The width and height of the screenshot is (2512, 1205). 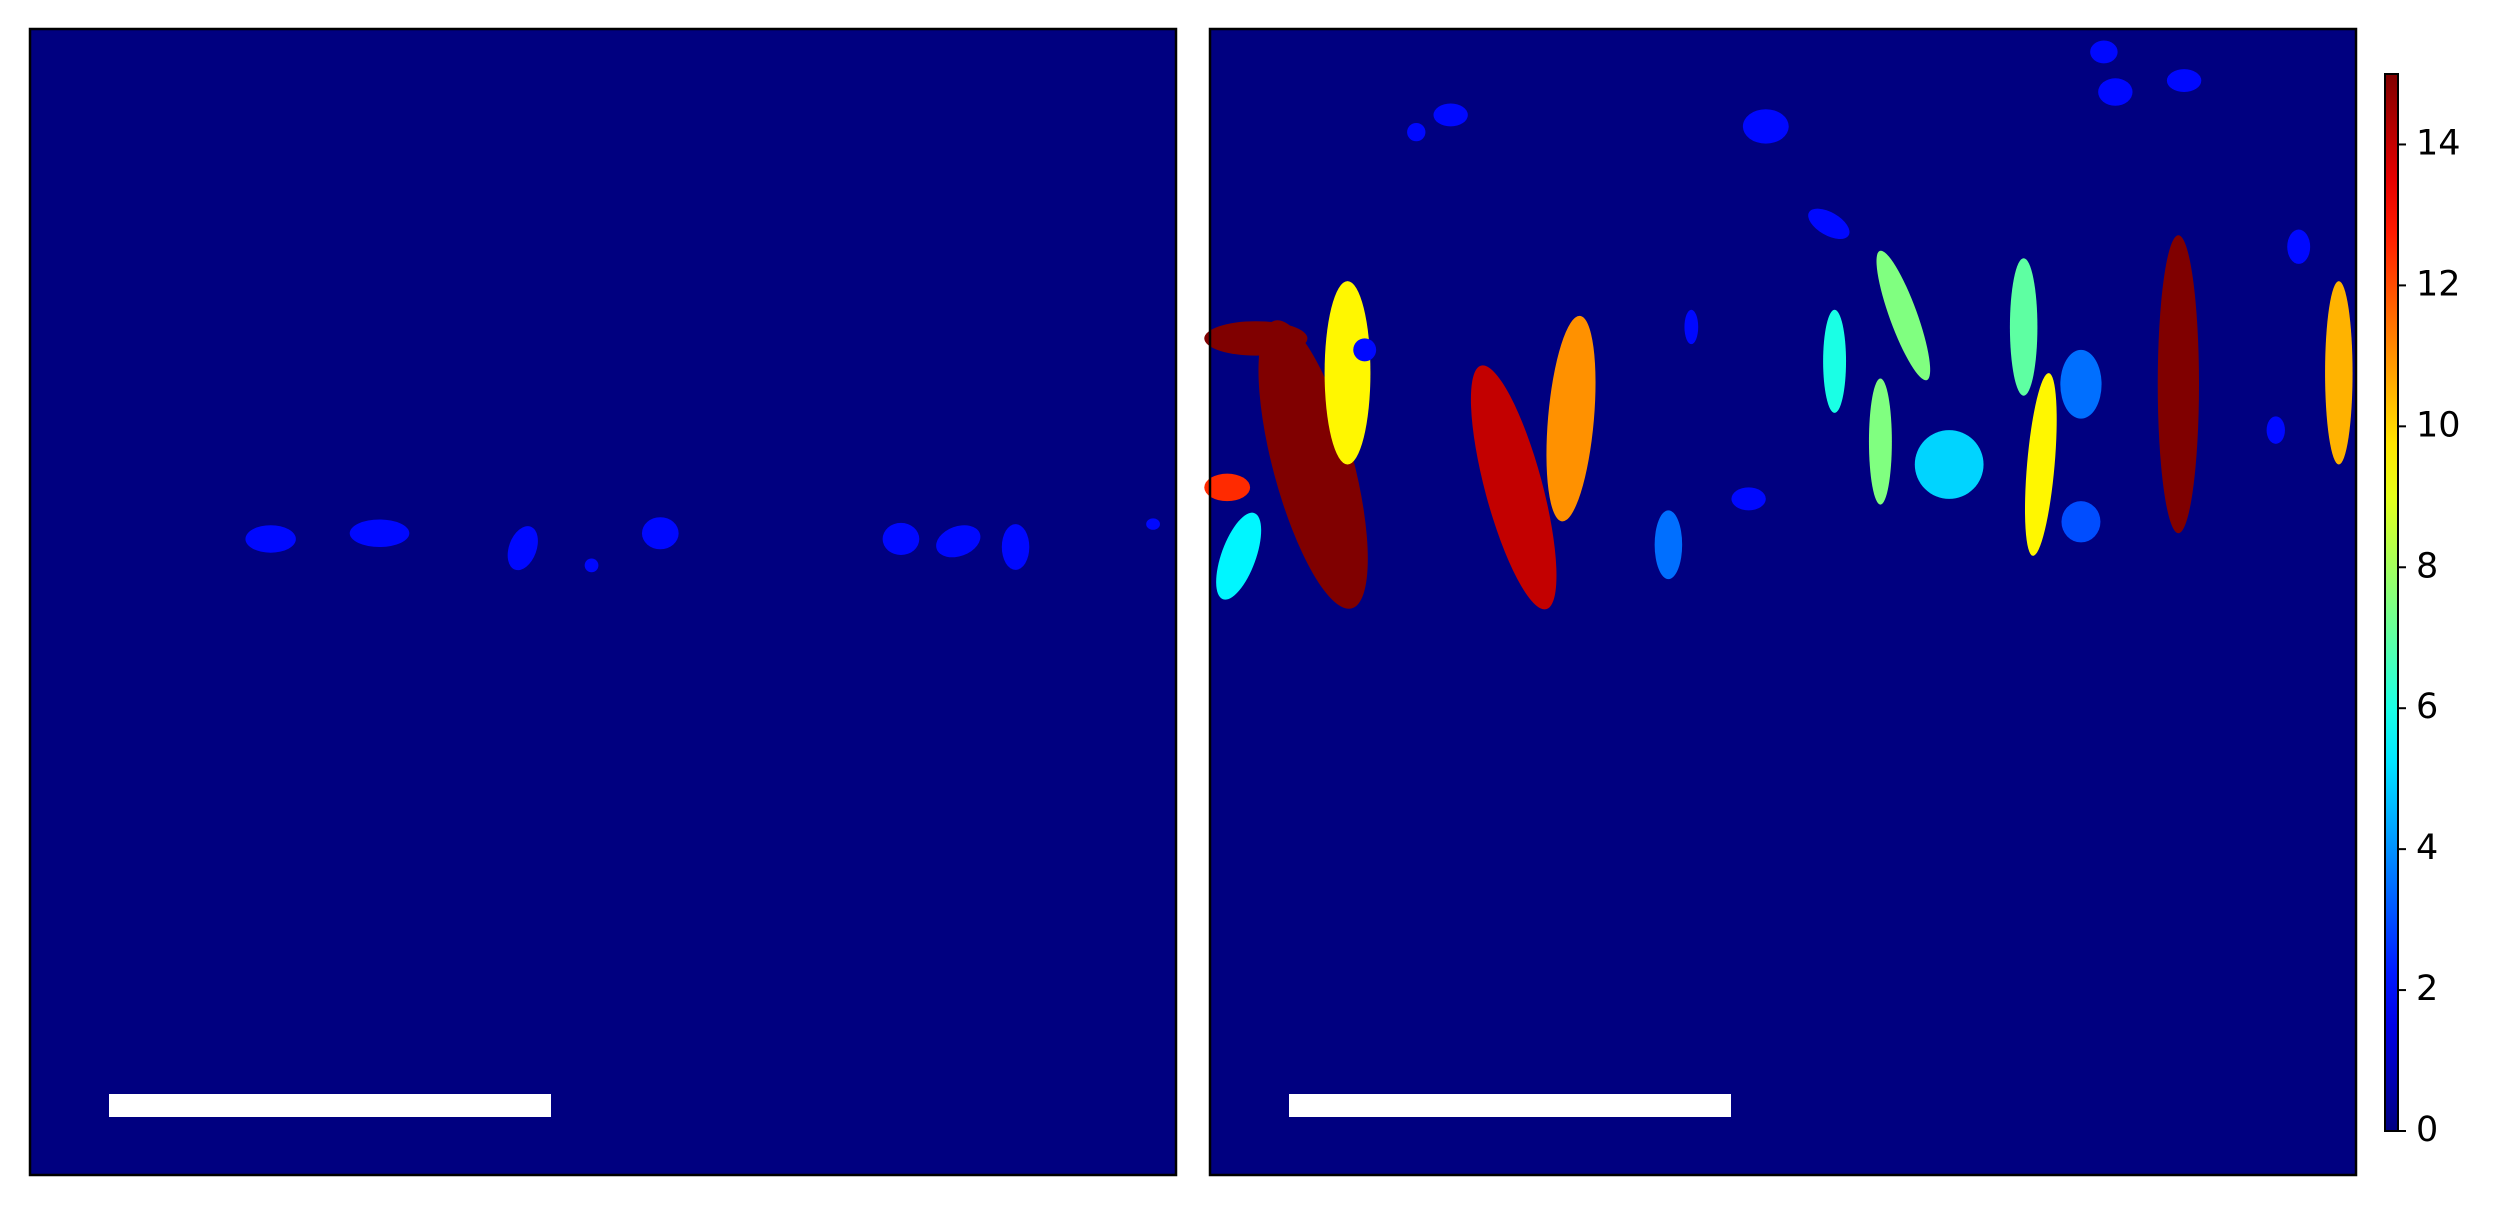 What do you see at coordinates (2438, 425) in the screenshot?
I see `colorbar-tick-label: 10` at bounding box center [2438, 425].